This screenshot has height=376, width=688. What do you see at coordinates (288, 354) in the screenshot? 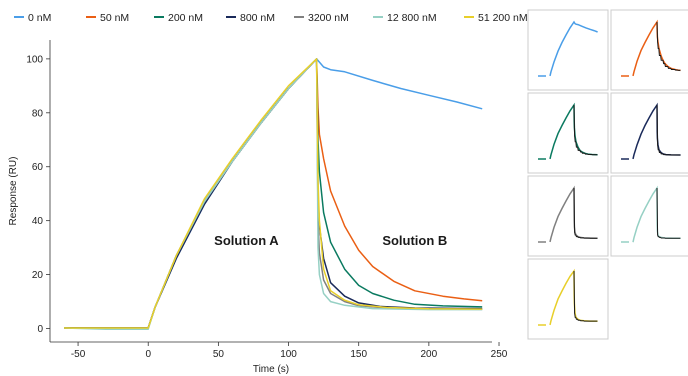
I see `x-tick-label: 100` at bounding box center [288, 354].